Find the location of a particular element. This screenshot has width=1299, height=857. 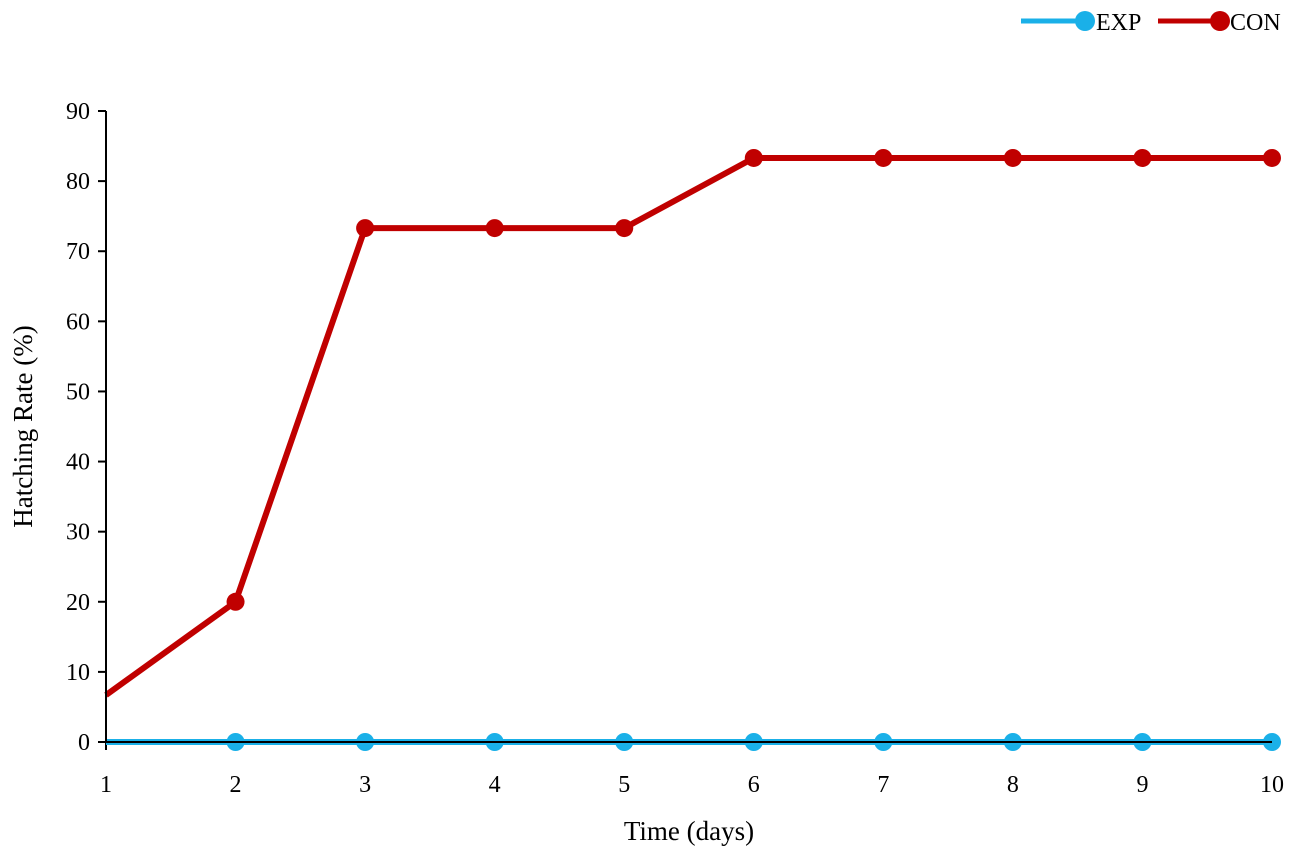

x-tick-label: 10 is located at coordinates (1272, 785).